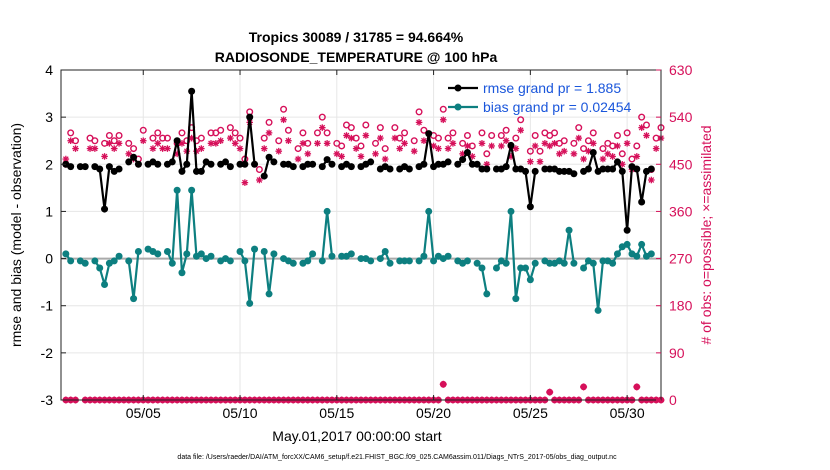 The height and width of the screenshot is (470, 830). I want to click on y-tick-label: -3, so click(47, 400).